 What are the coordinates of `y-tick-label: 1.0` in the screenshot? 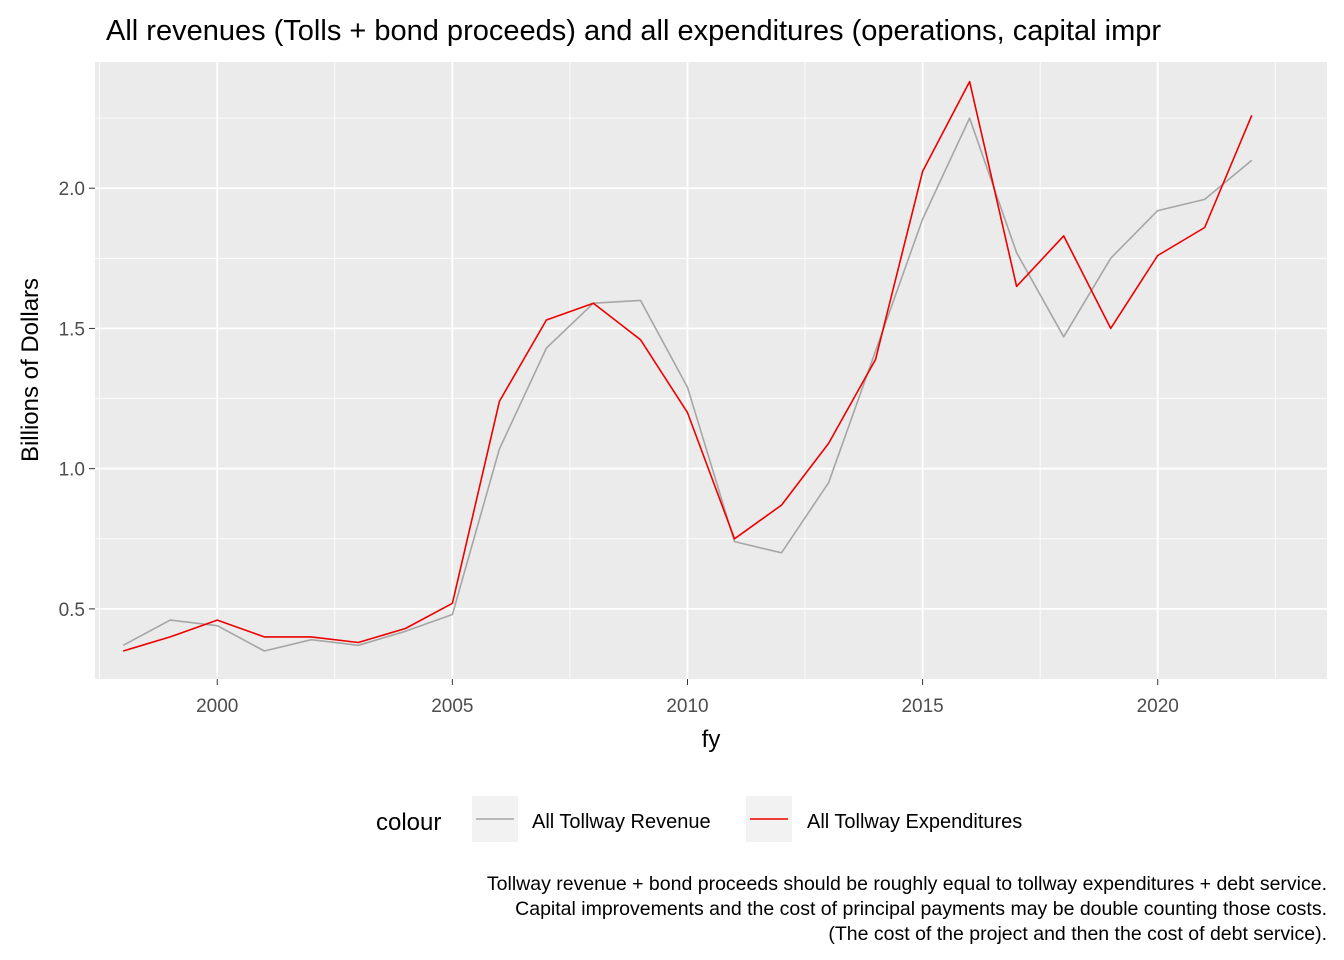 It's located at (72, 470).